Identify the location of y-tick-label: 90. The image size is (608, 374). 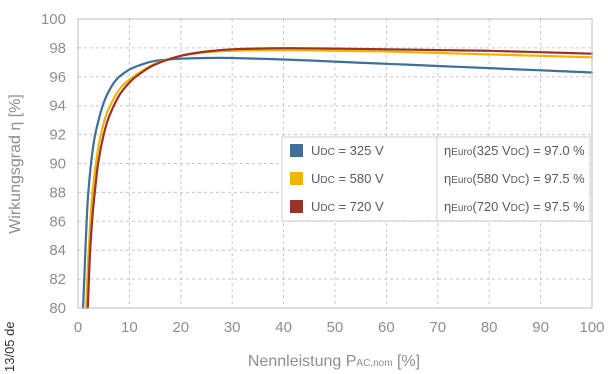
(57, 164).